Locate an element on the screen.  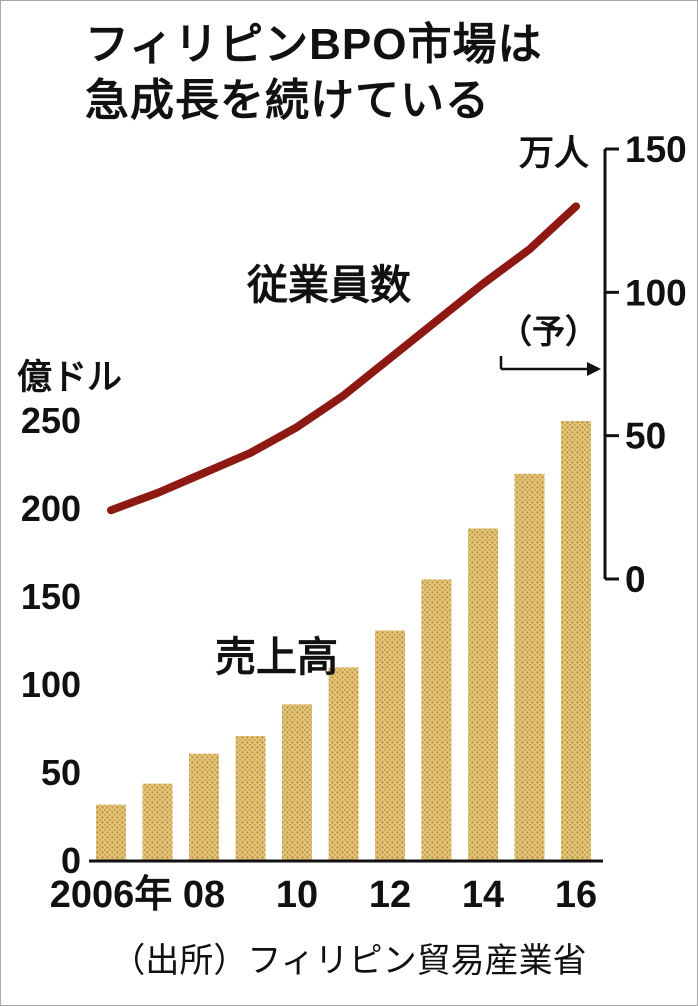
right-axis-tick-label: 150 is located at coordinates (656, 149).